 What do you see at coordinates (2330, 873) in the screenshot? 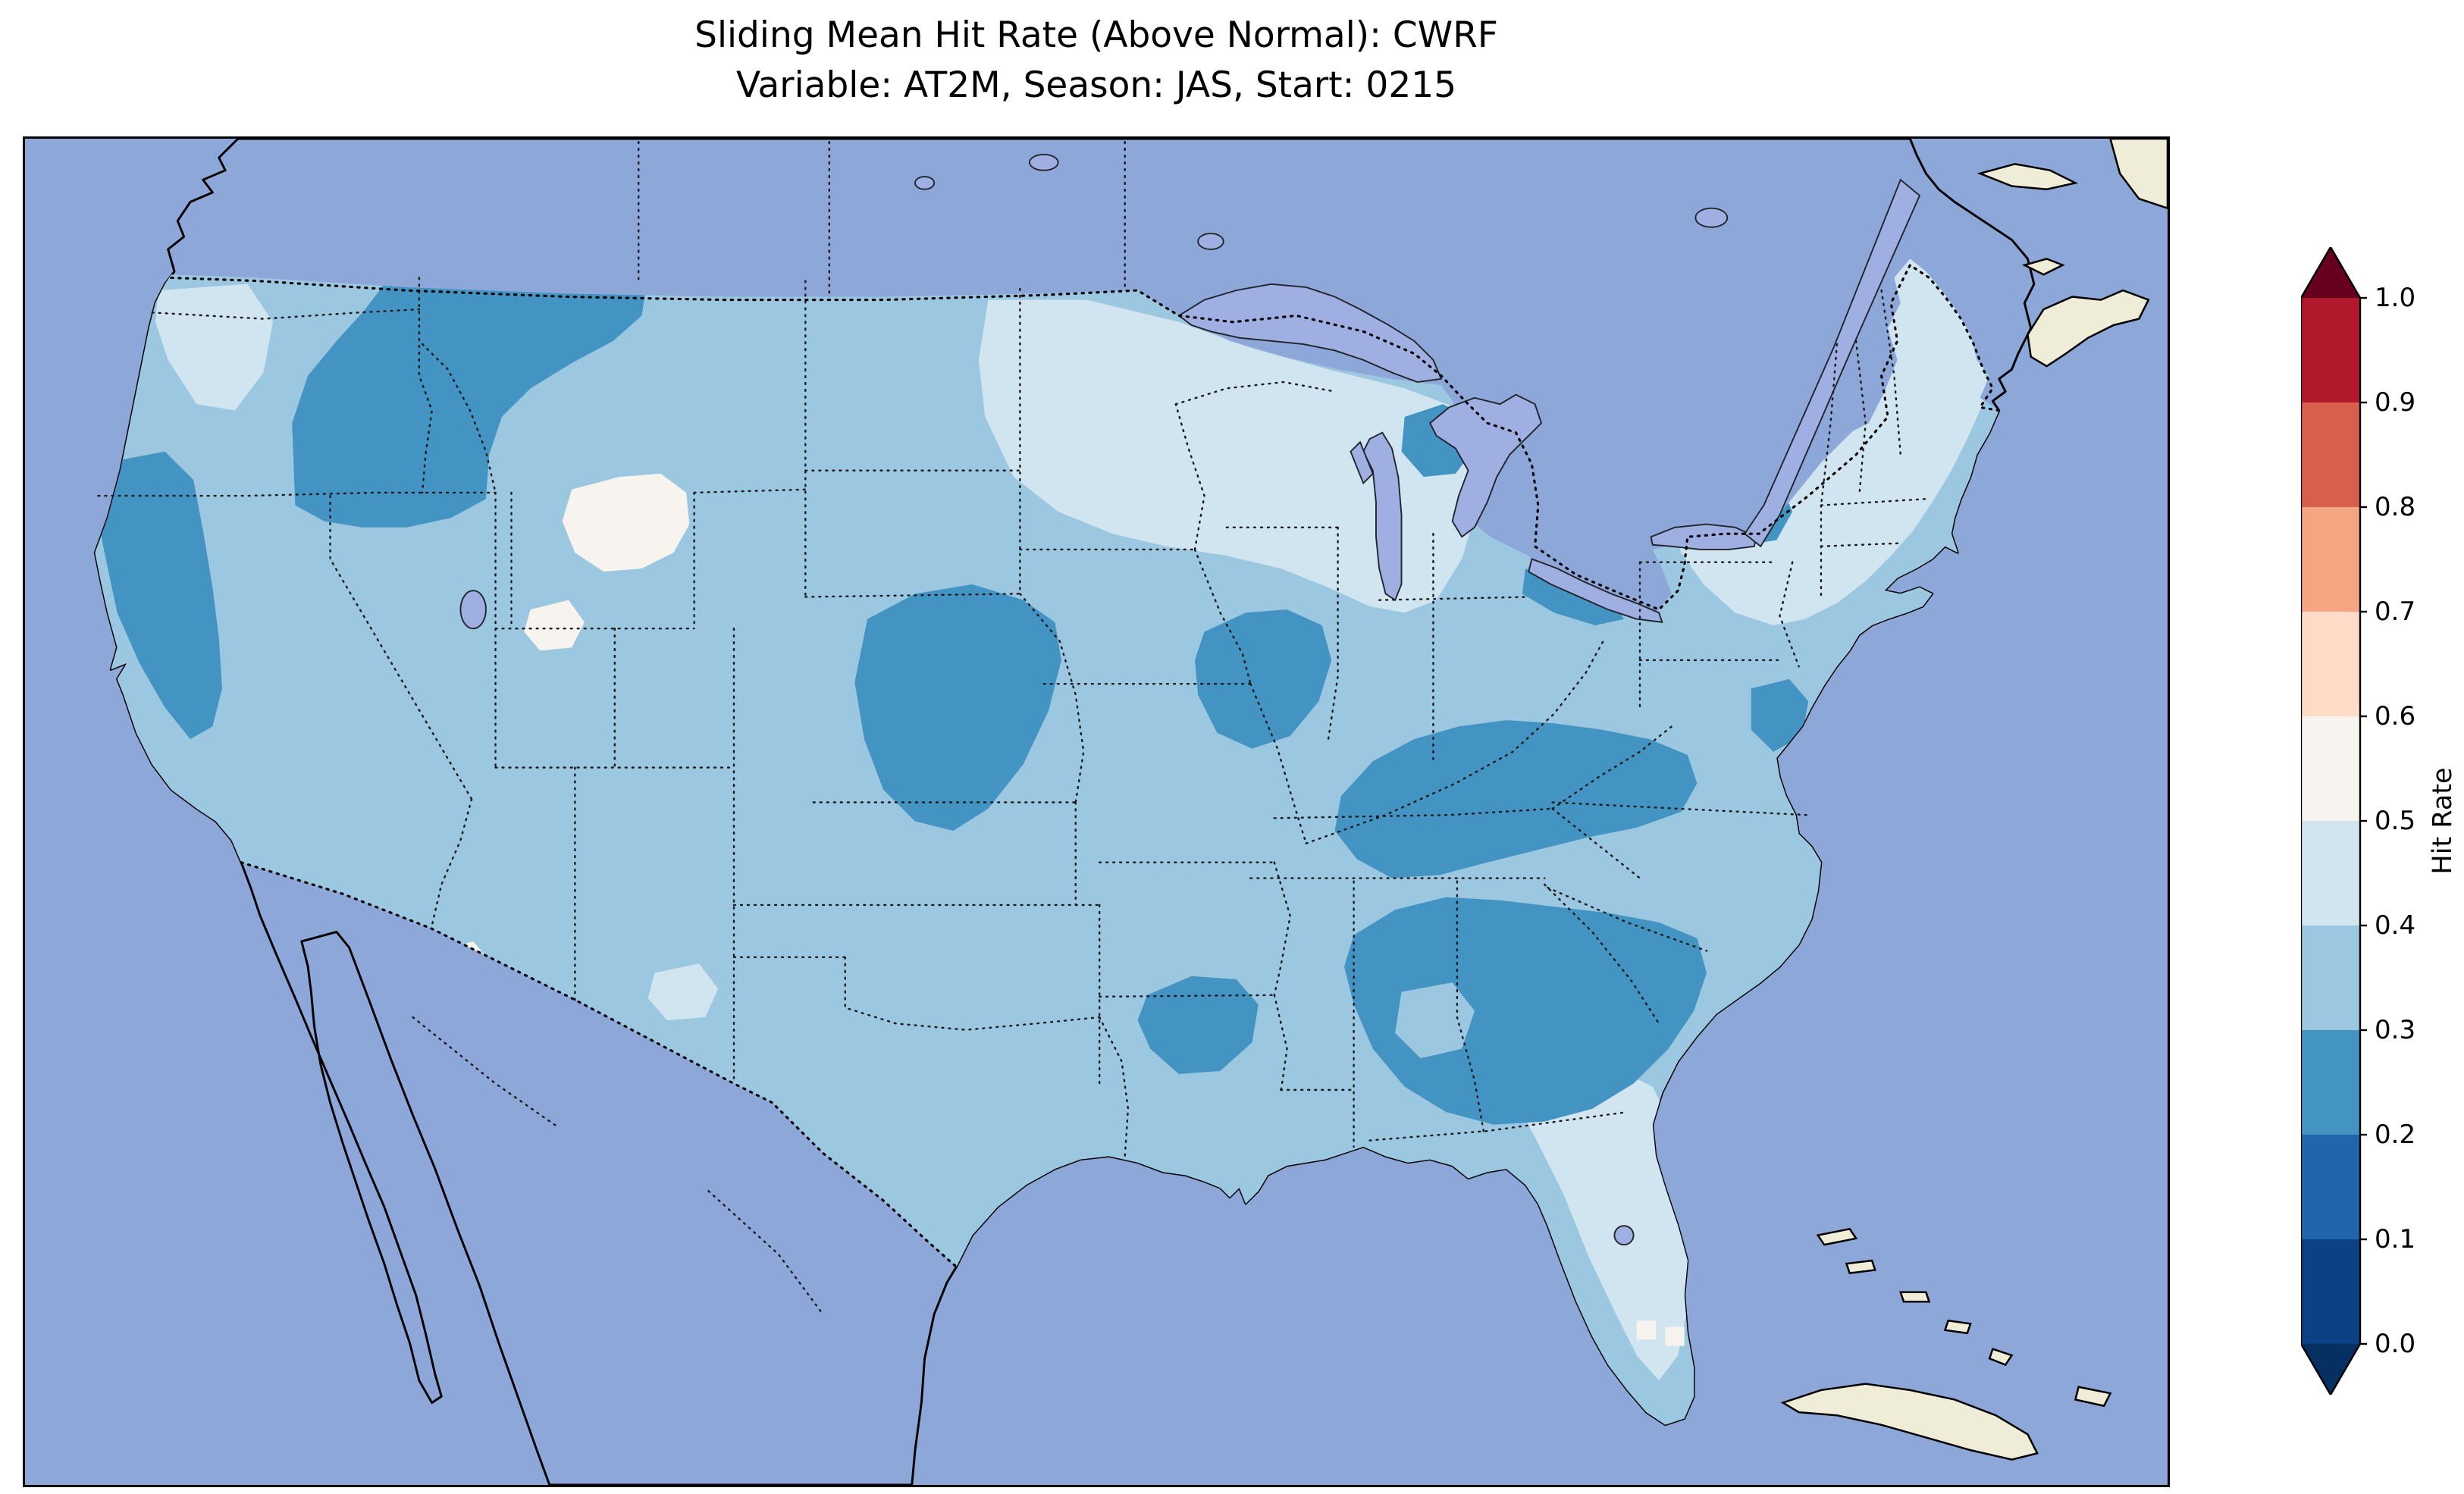
I see `colorbar-segment-0.4-0.5` at bounding box center [2330, 873].